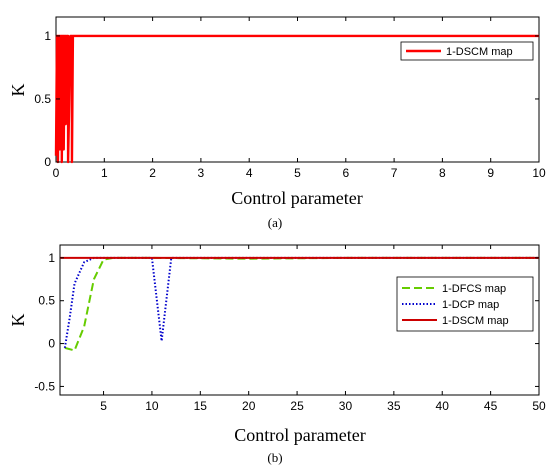 This screenshot has width=550, height=473. Describe the element at coordinates (18, 90) in the screenshot. I see `y-axis-label-a: K` at that location.